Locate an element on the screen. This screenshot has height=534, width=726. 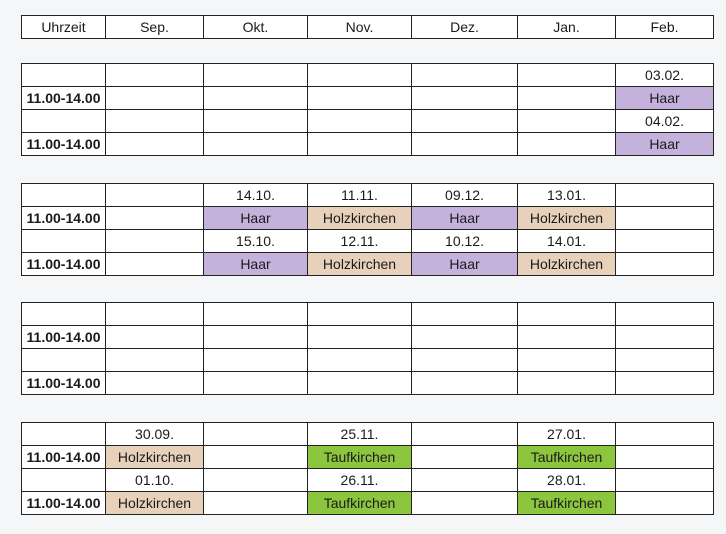
schedule-row: 15.10. 12.11. 10.12. 14.01. is located at coordinates (367, 241).